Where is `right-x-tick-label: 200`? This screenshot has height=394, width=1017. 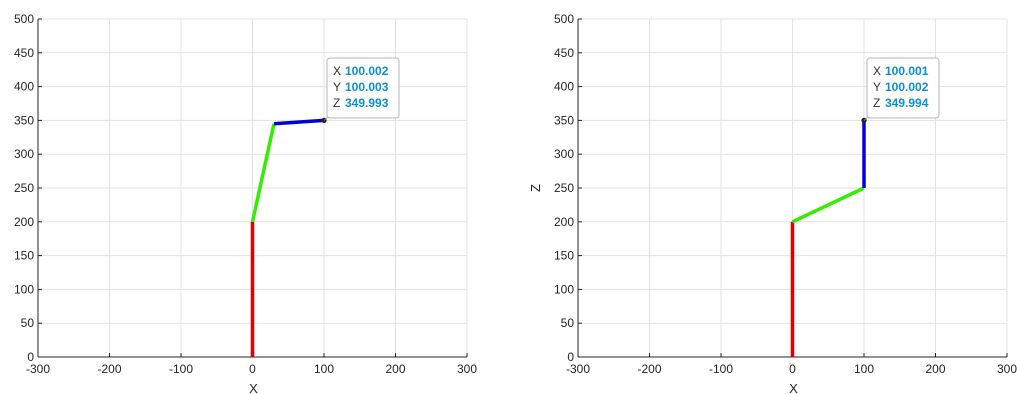
right-x-tick-label: 200 is located at coordinates (935, 369).